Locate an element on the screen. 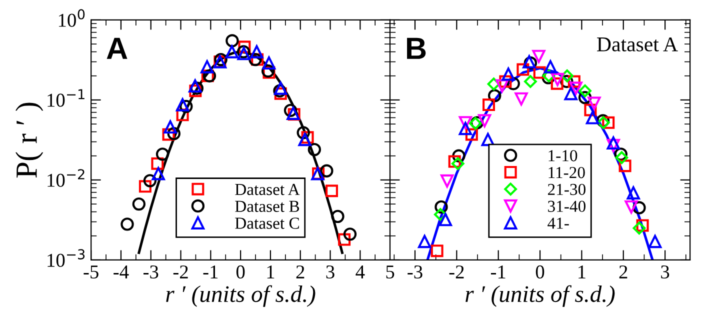  y-tick-label: 10$^{−3}$ is located at coordinates (66, 258).